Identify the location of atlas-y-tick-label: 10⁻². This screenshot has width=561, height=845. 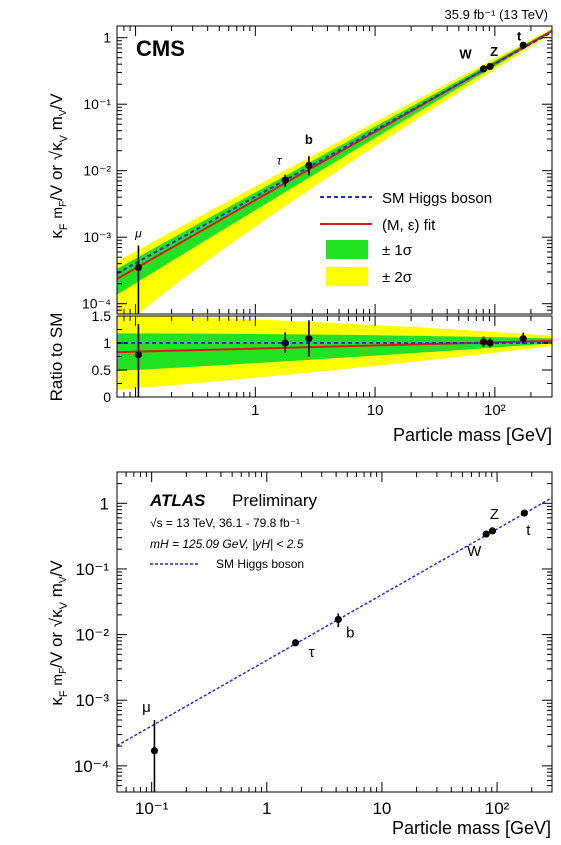
(92, 635).